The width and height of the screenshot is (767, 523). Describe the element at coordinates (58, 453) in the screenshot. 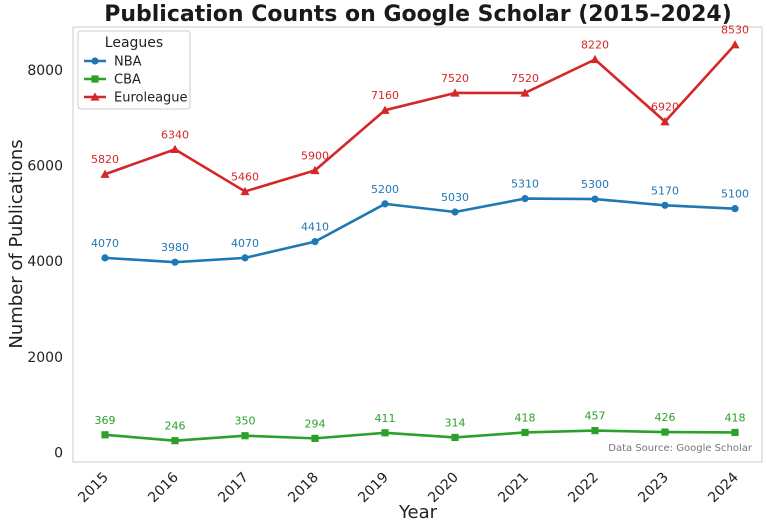

I see `y-tick-label: 0` at that location.